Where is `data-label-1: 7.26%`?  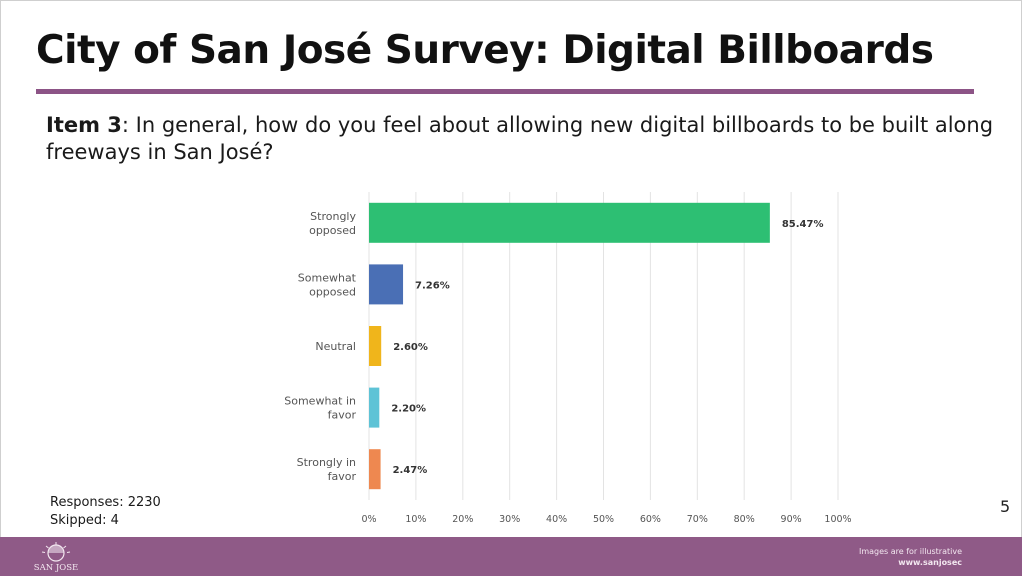
data-label-1: 7.26% is located at coordinates (432, 285).